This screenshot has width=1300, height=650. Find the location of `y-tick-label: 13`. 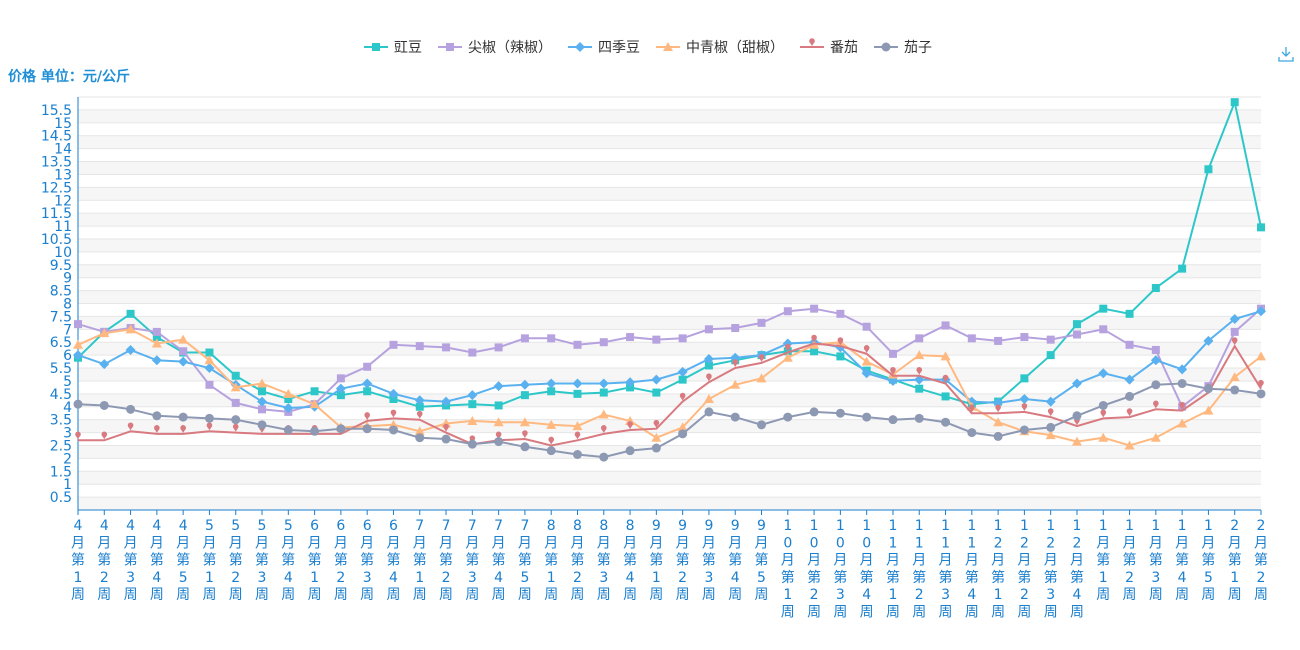

y-tick-label: 13 is located at coordinates (63, 175).